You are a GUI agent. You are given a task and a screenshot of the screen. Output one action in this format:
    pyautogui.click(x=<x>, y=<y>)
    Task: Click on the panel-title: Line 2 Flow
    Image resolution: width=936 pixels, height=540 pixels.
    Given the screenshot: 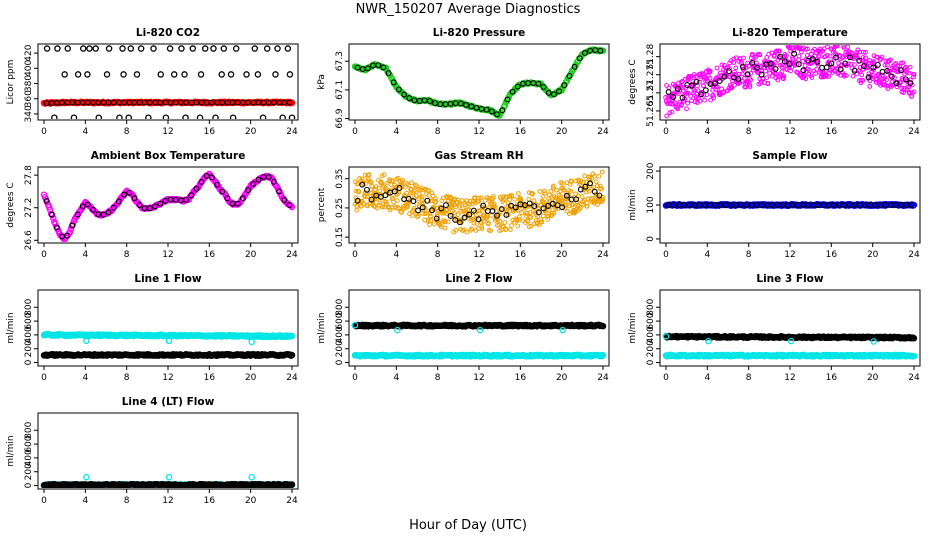 What is the action you would take?
    pyautogui.click(x=478, y=279)
    